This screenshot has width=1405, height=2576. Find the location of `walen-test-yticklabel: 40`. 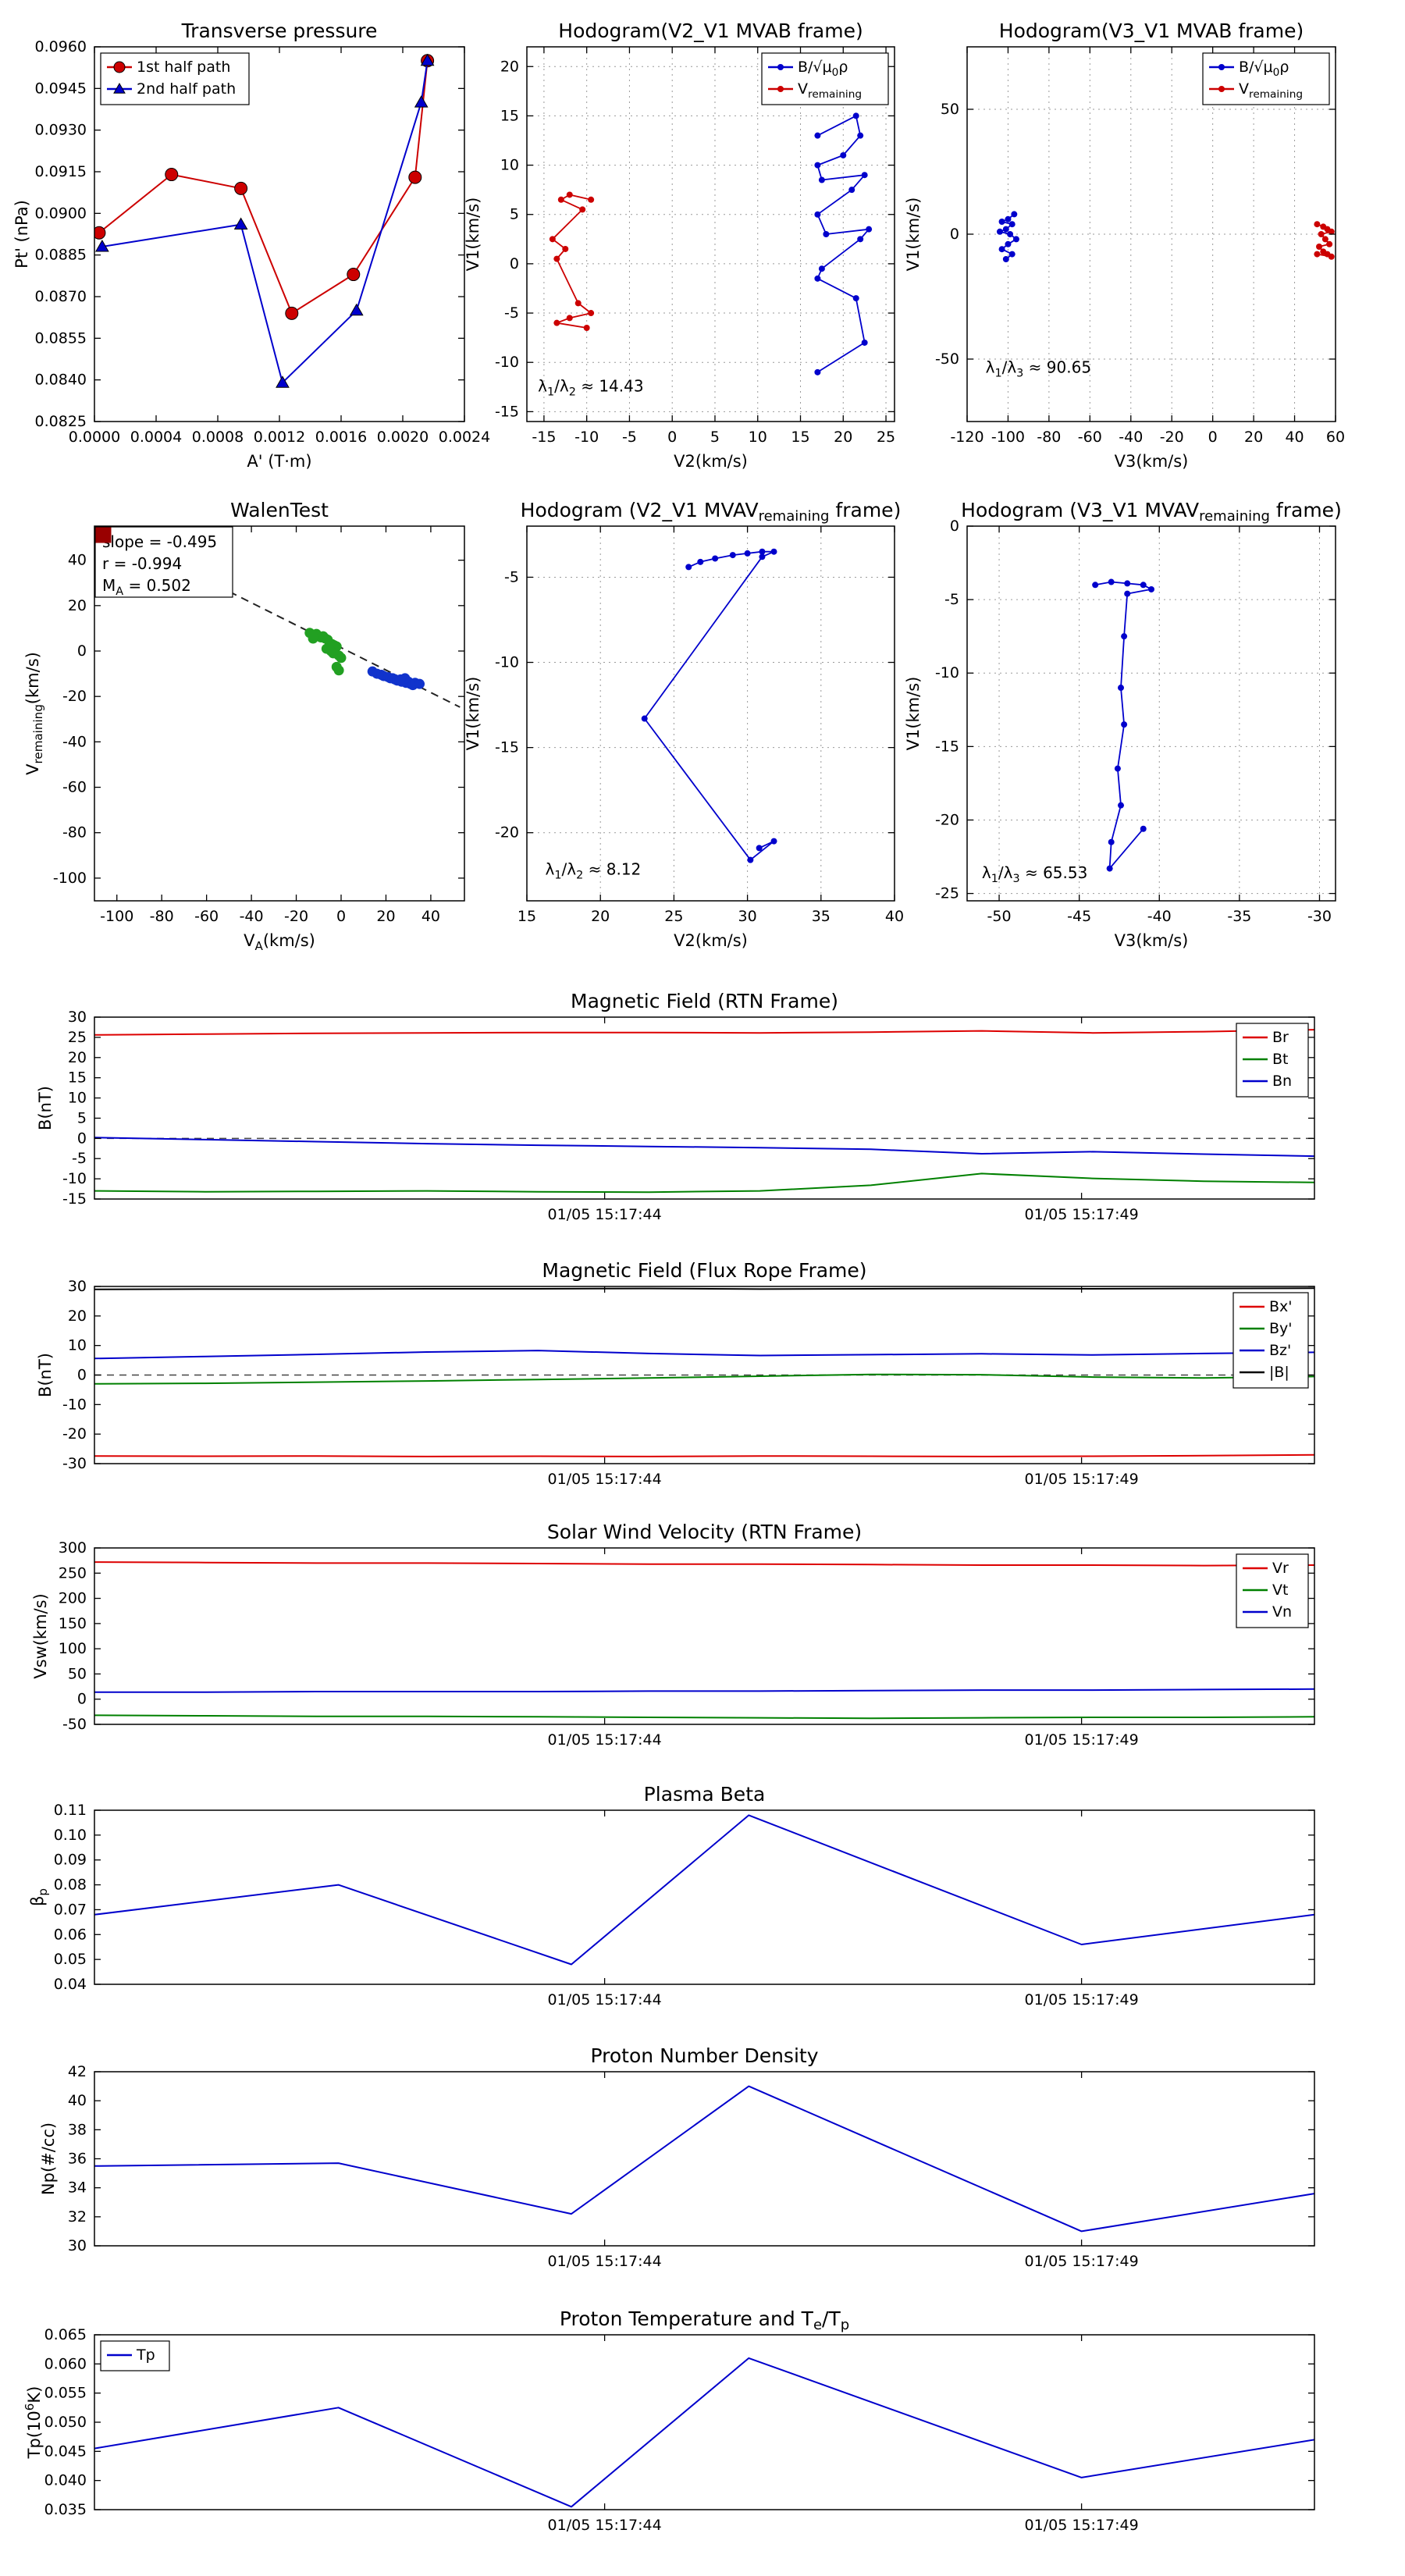

walen-test-yticklabel: 40 is located at coordinates (77, 560).